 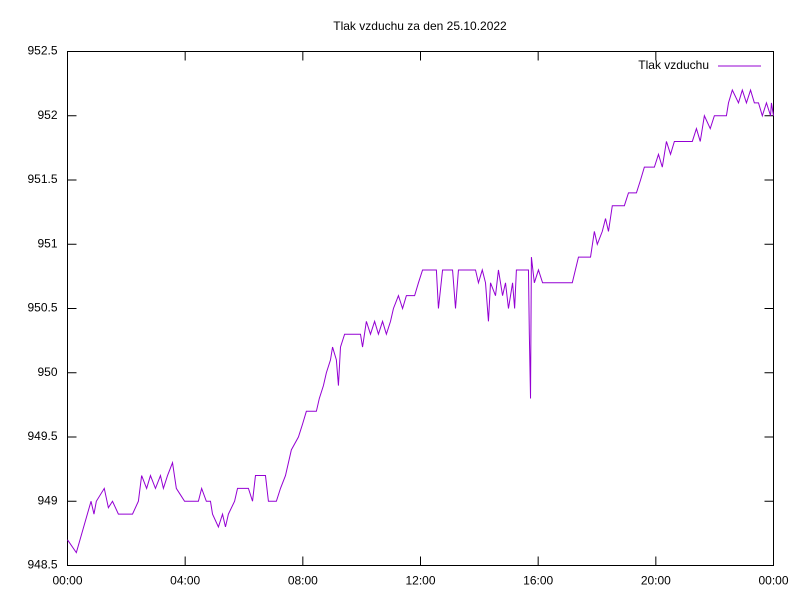 I want to click on y-tick-label: 949, so click(x=47, y=500).